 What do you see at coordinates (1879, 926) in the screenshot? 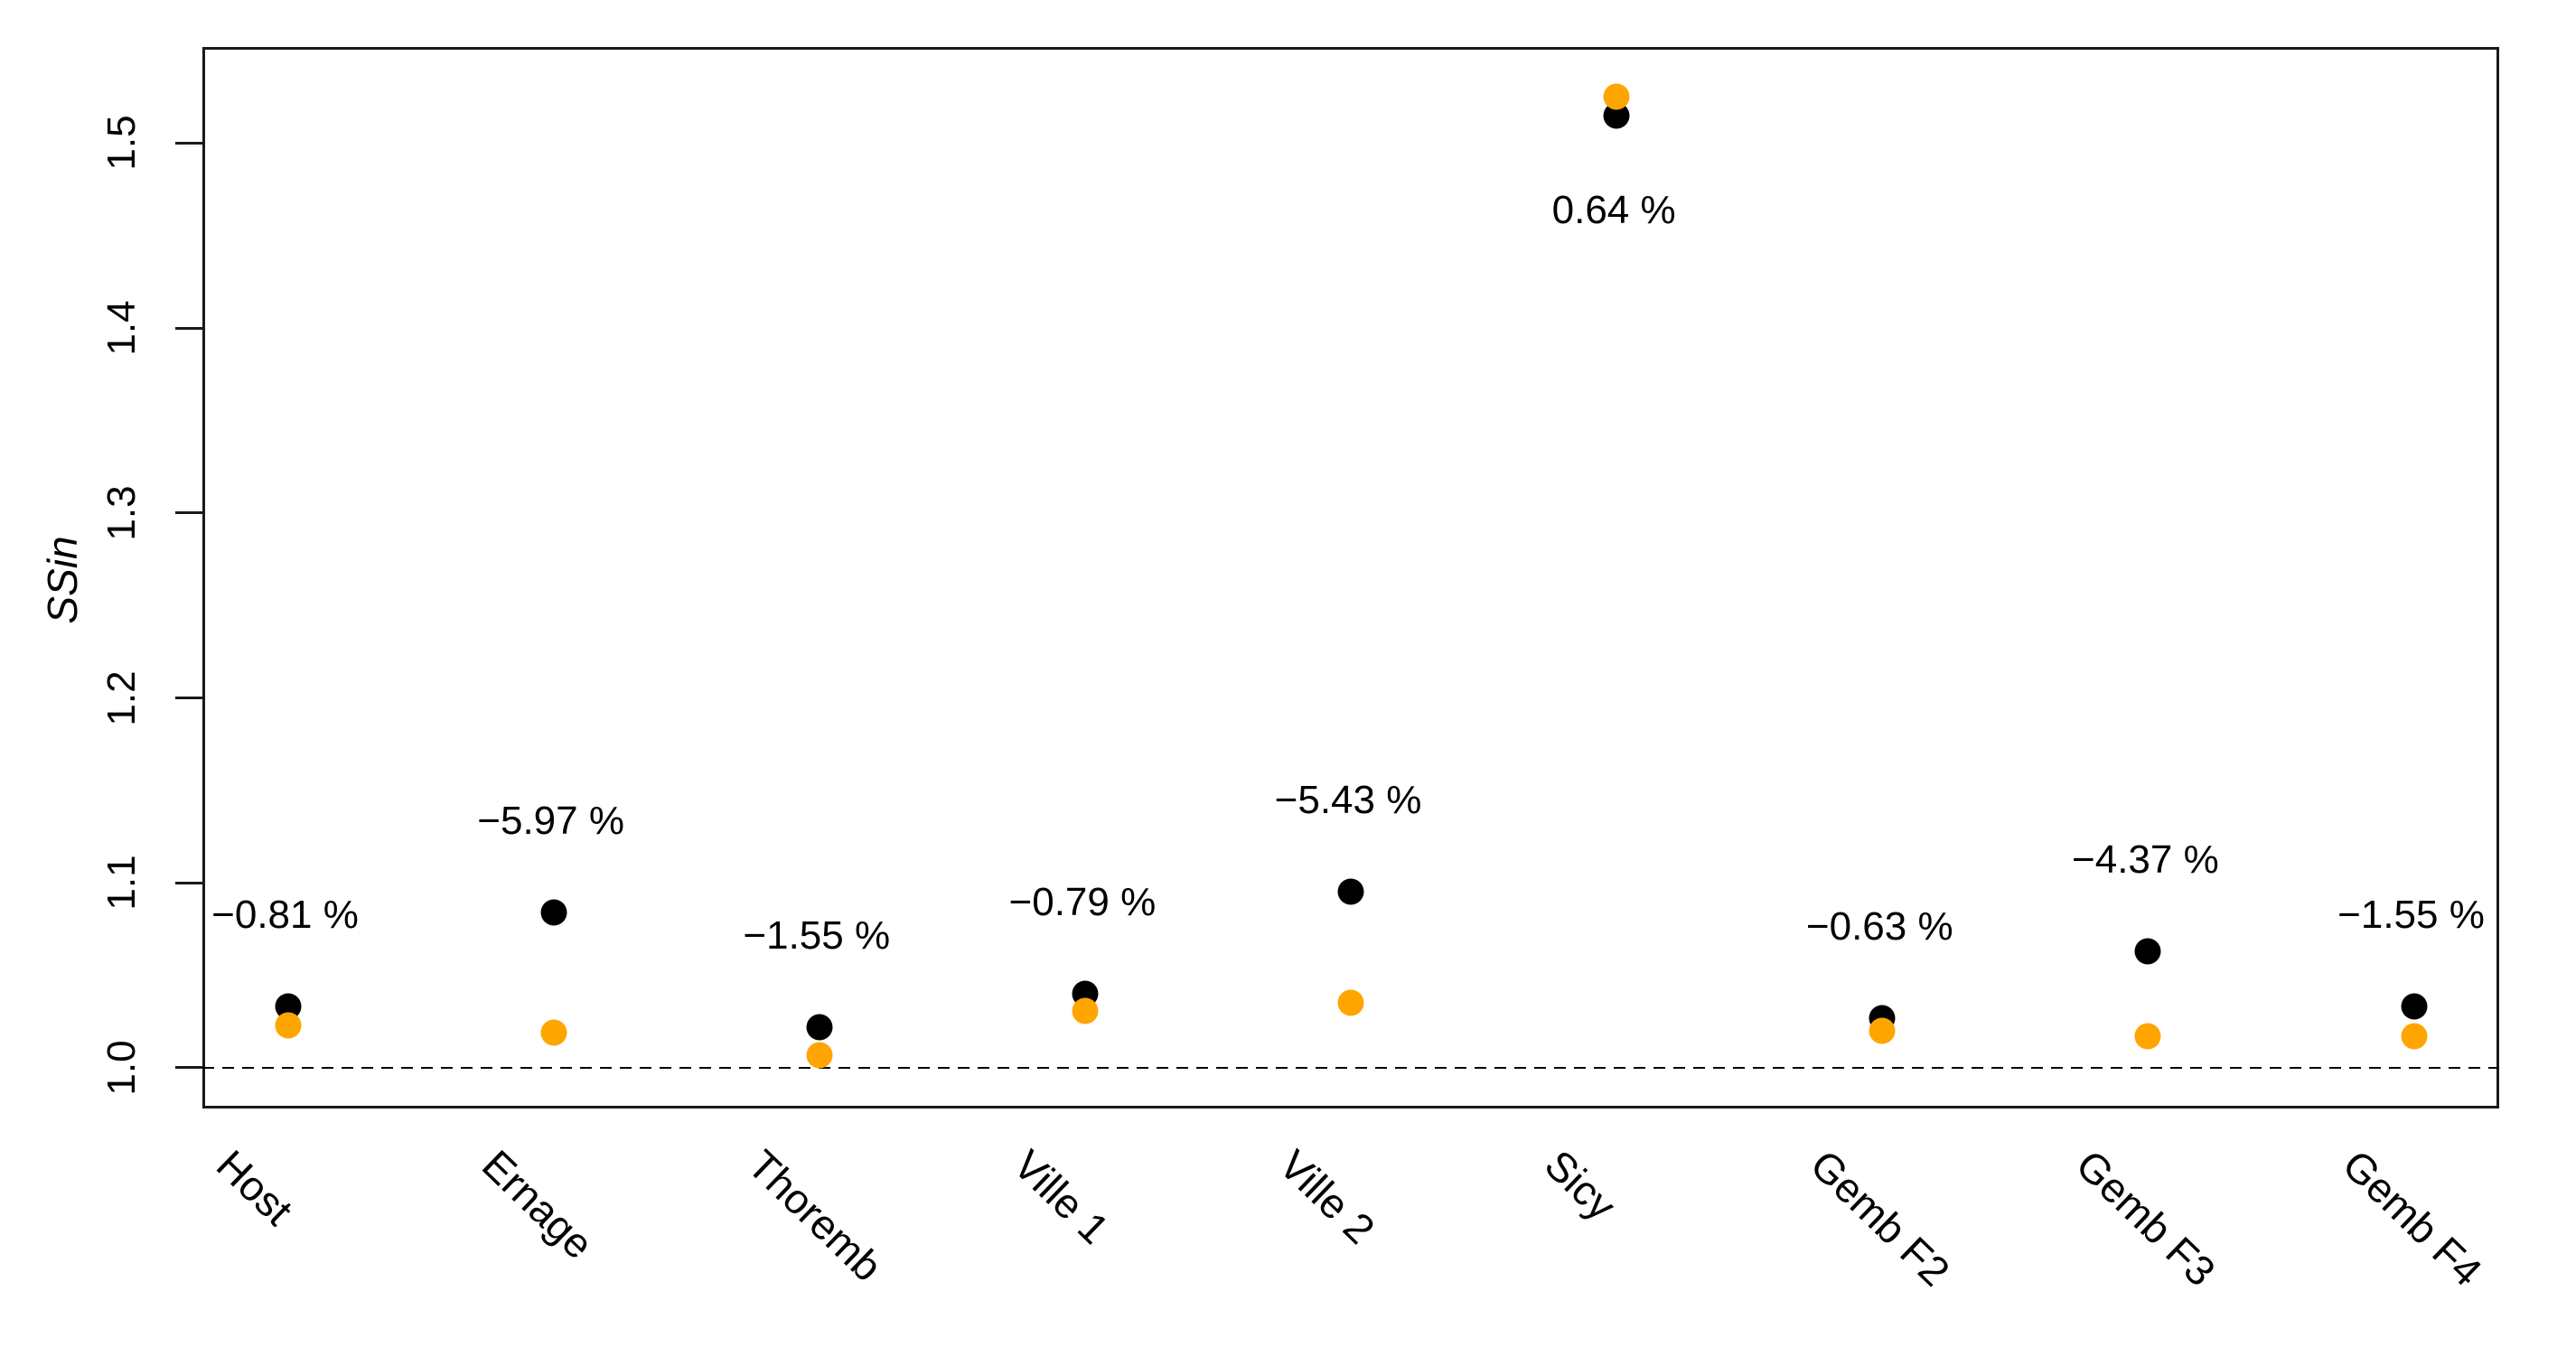
I see `annotation-label: −0.63 %` at bounding box center [1879, 926].